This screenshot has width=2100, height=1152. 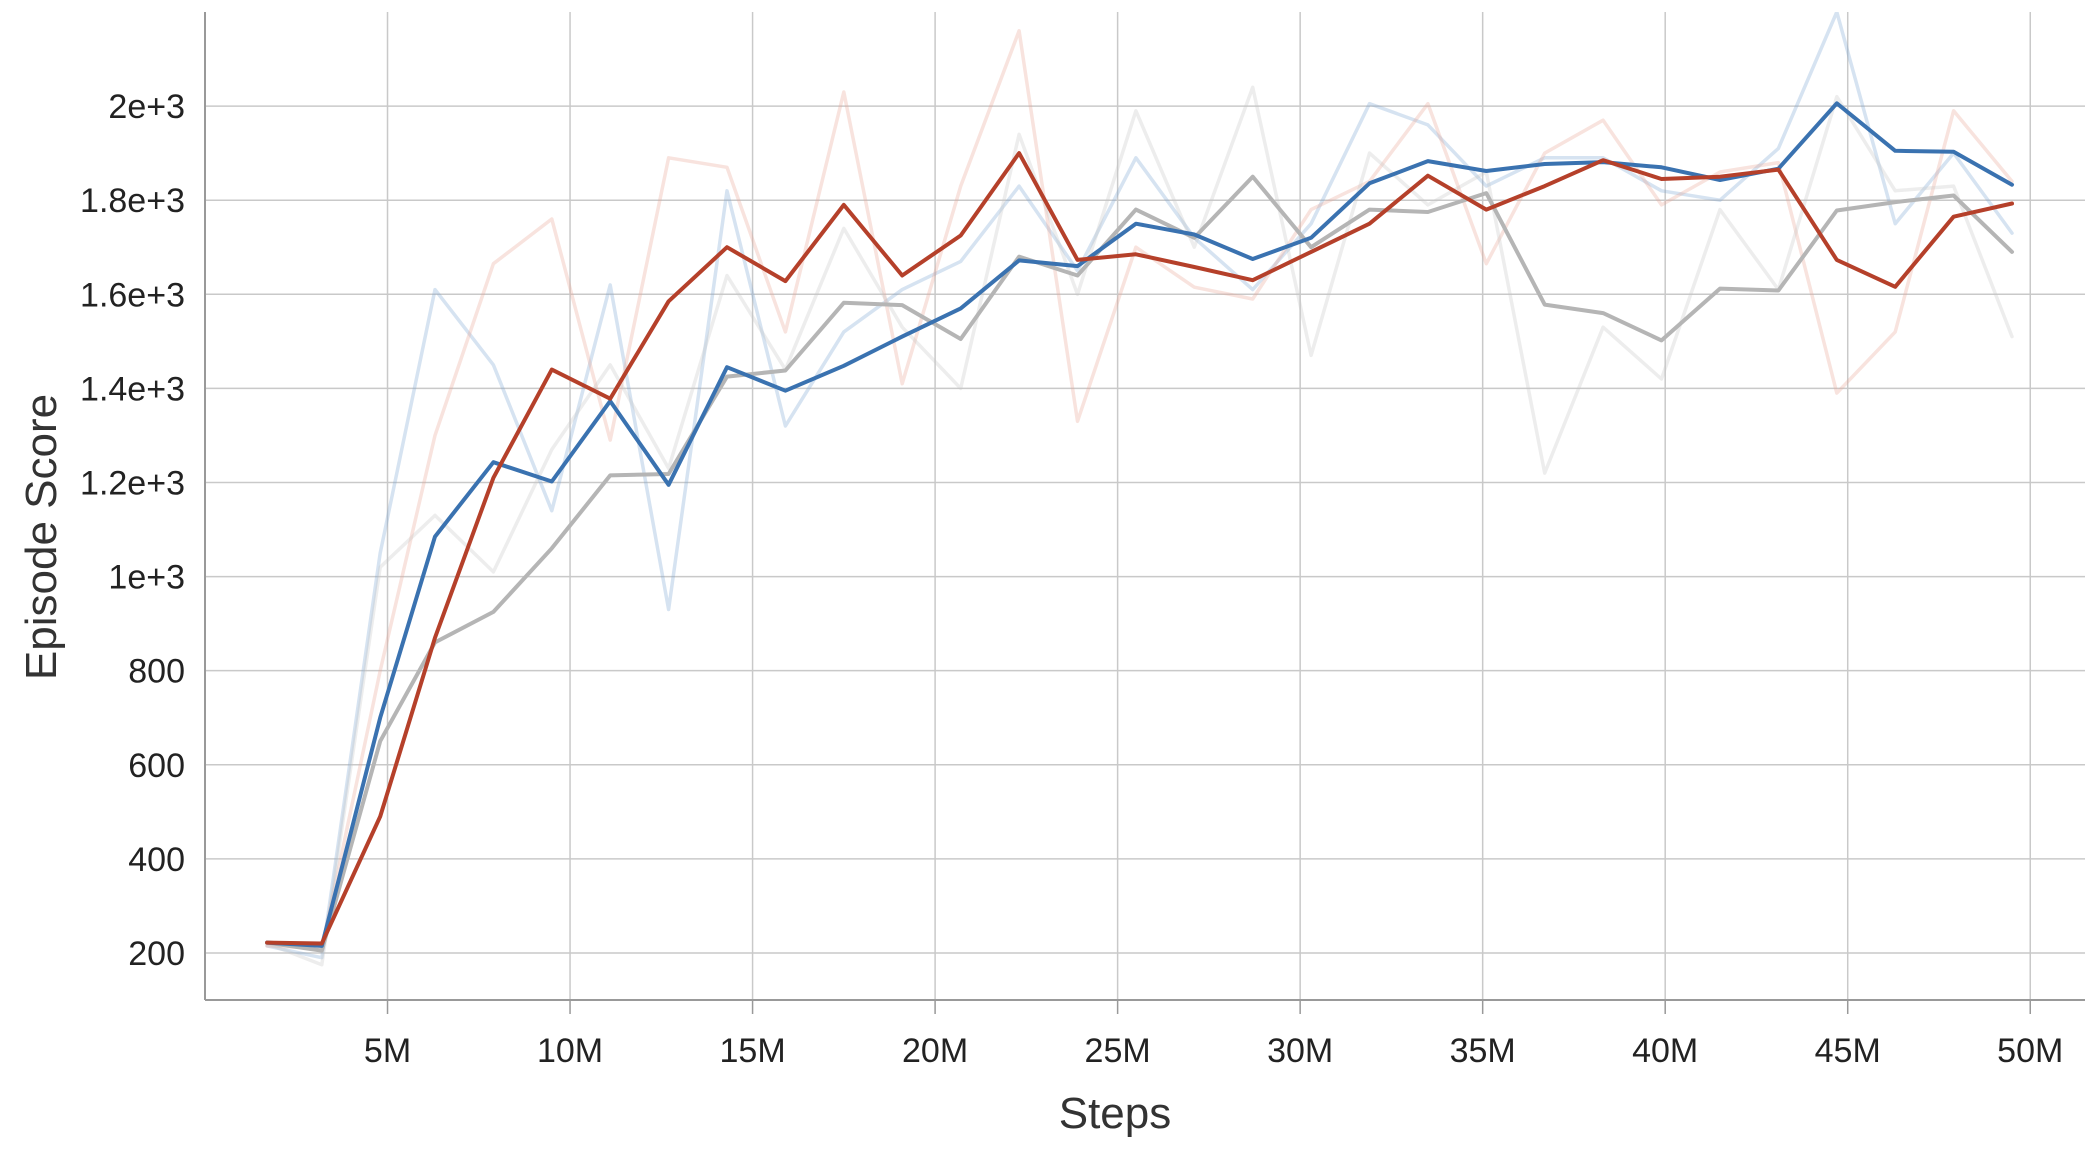 What do you see at coordinates (1483, 1051) in the screenshot?
I see `x-tick-label: 35M` at bounding box center [1483, 1051].